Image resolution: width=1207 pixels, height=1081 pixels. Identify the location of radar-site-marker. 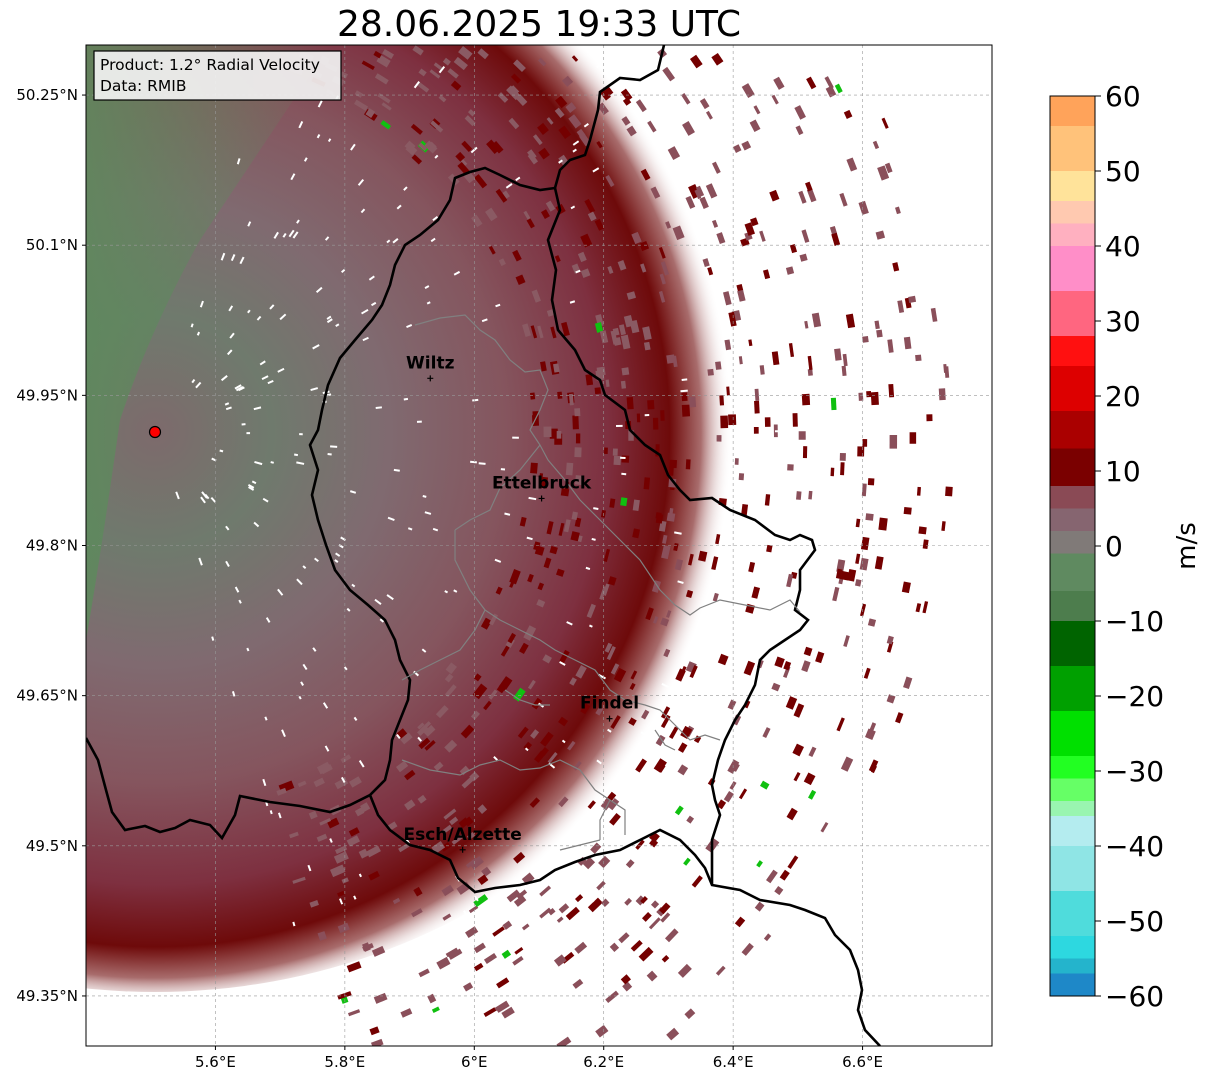
(155, 432).